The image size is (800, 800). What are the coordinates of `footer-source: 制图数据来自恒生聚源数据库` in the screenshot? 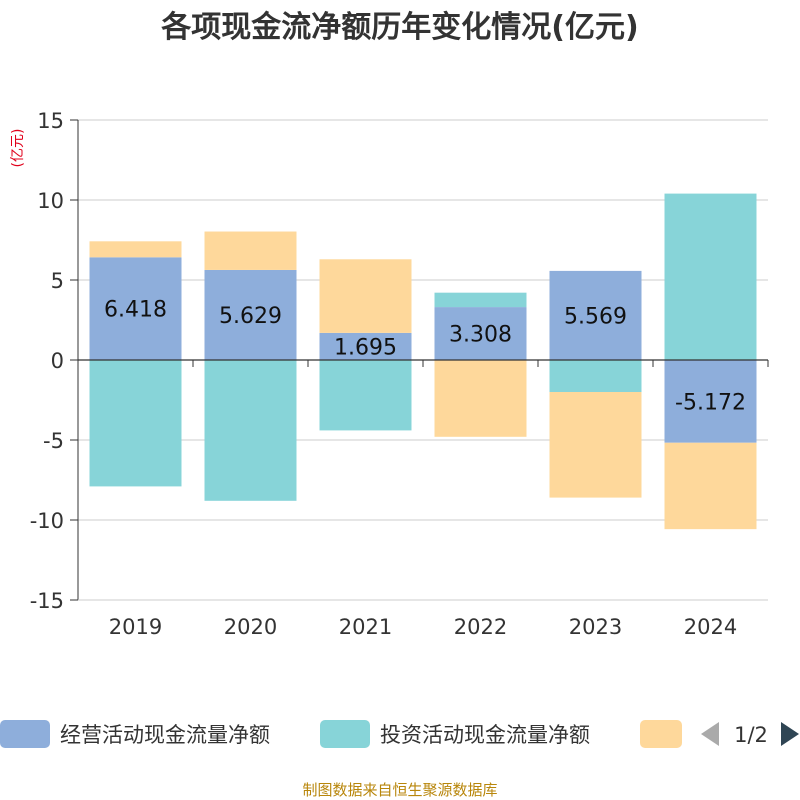 It's located at (399, 790).